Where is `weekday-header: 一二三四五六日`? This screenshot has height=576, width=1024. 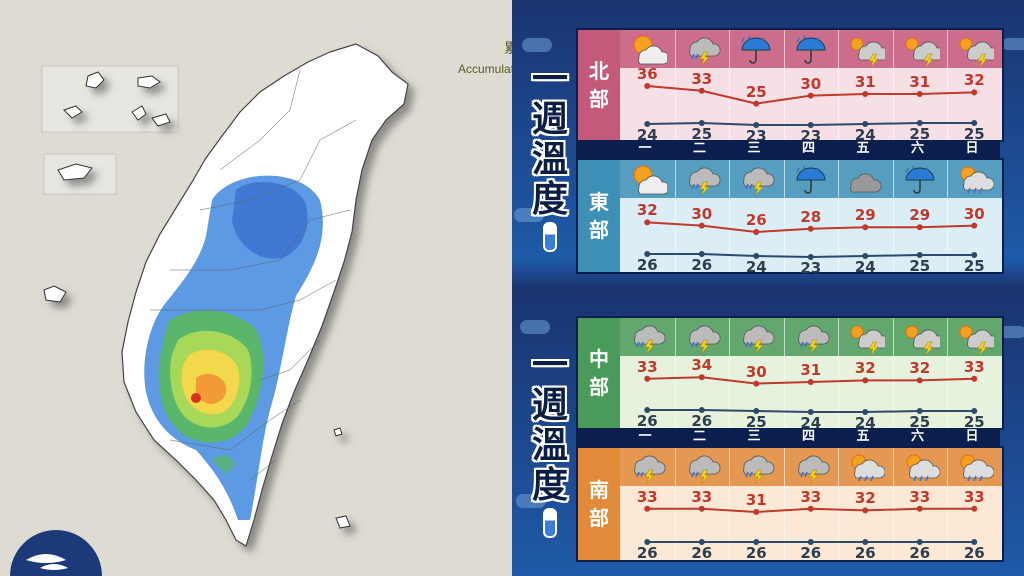 weekday-header: 一二三四五六日 is located at coordinates (788, 437).